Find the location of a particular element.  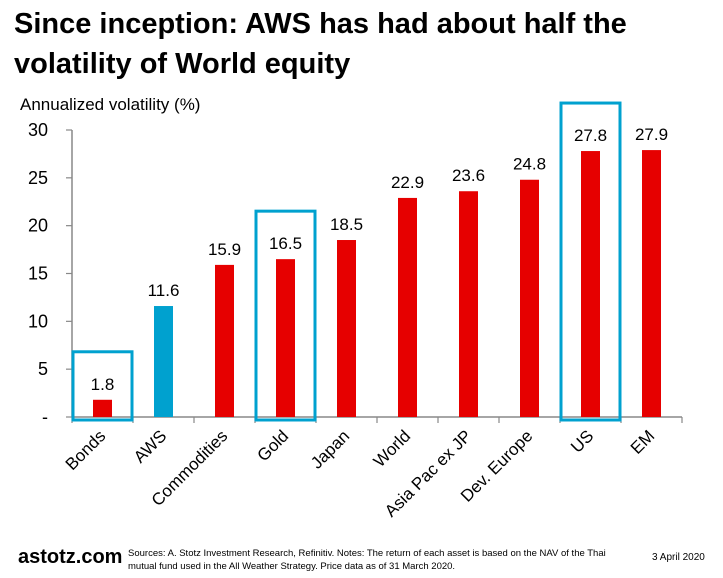

y-tick-label: 20 is located at coordinates (38, 226).